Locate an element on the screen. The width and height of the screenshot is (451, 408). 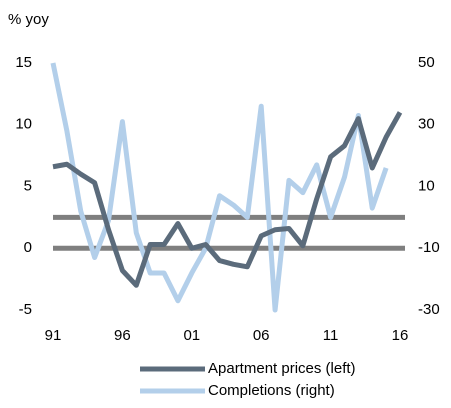
y2-tick-label: 10 is located at coordinates (426, 185).